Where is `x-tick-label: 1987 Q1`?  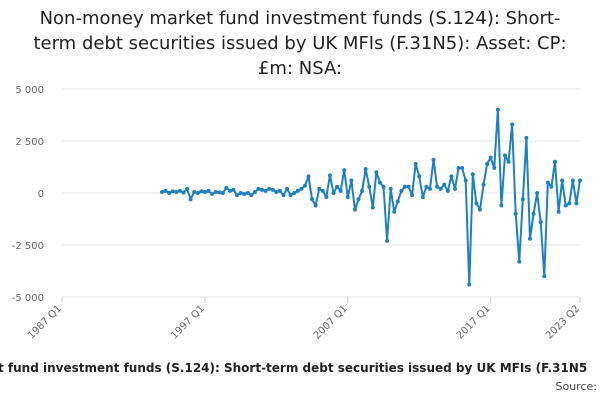 x-tick-label: 1987 Q1 is located at coordinates (45, 322).